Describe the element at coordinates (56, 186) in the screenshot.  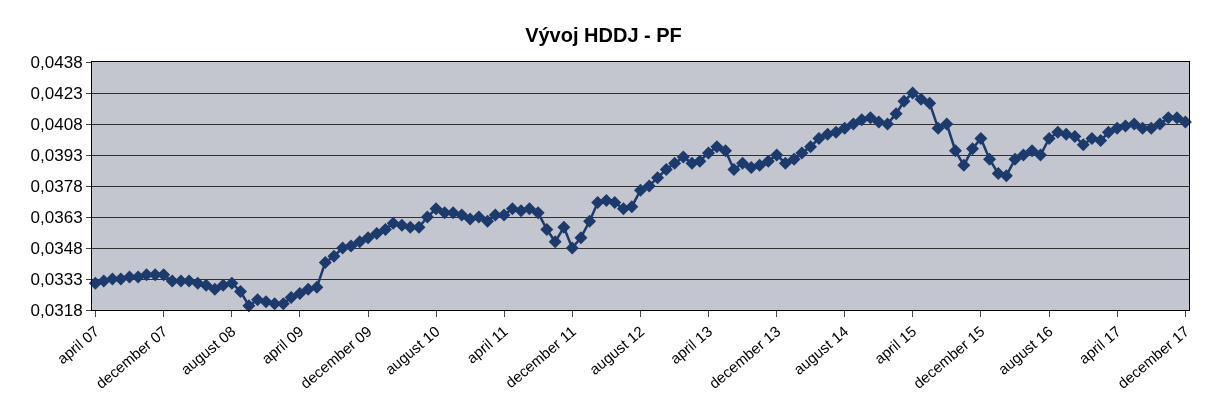
I see `y-tick-label: 0,0378` at that location.